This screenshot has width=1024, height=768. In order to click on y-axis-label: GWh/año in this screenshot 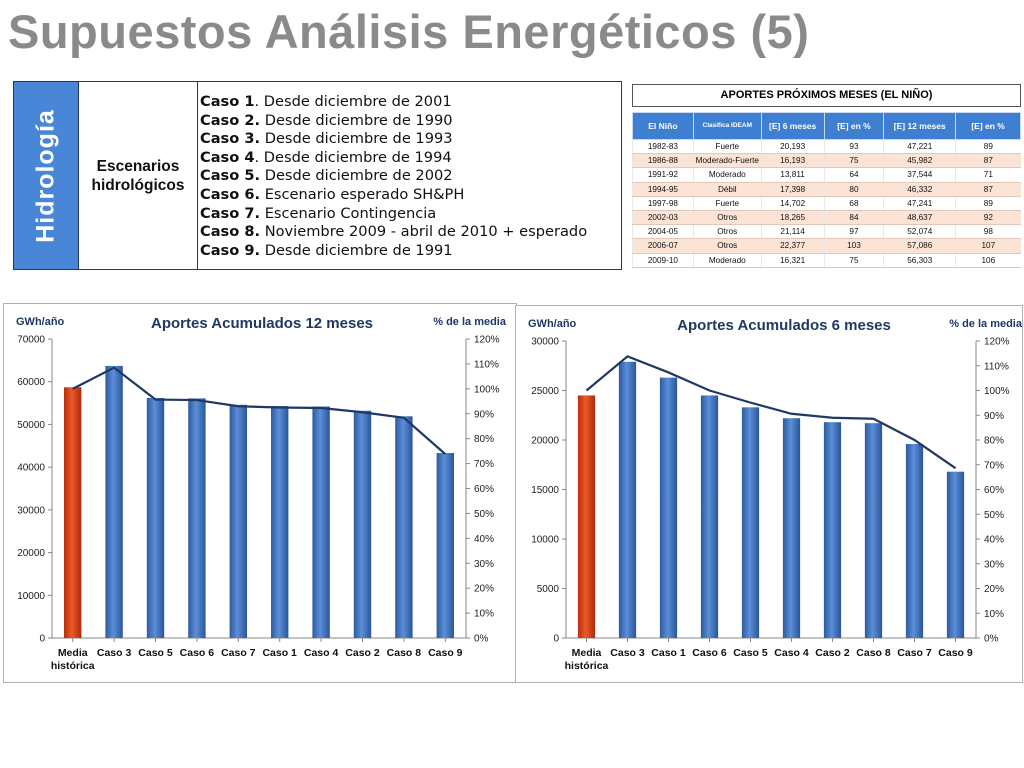, I will do `click(552, 324)`.